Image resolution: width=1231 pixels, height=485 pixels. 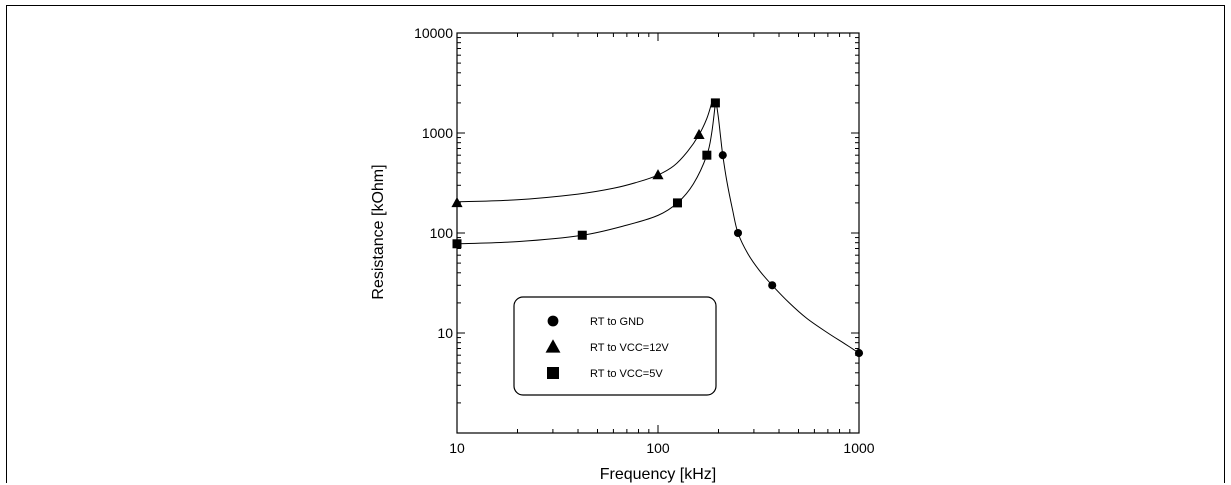 I want to click on y-tick-label: 10000, so click(x=433, y=33).